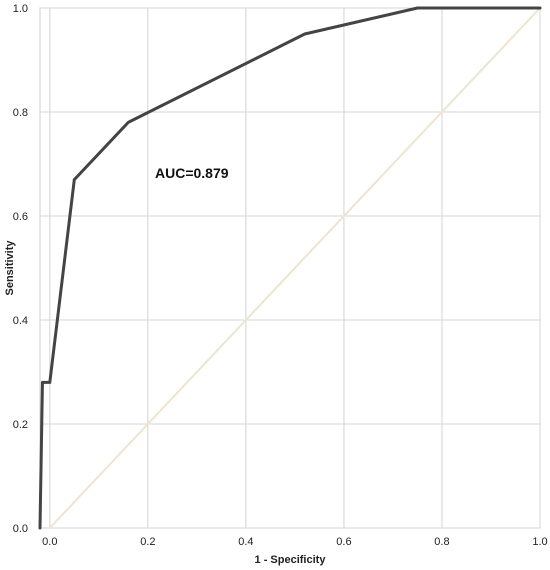  What do you see at coordinates (539, 542) in the screenshot?
I see `x-tick-label: 1.0` at bounding box center [539, 542].